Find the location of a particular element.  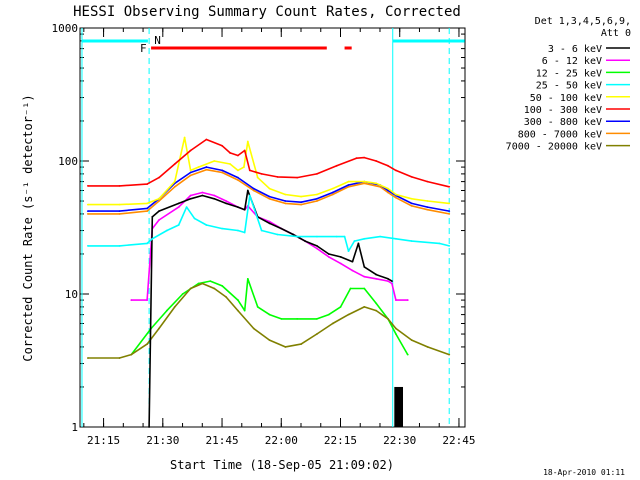

y-tick-label: 1 is located at coordinates (74, 427).